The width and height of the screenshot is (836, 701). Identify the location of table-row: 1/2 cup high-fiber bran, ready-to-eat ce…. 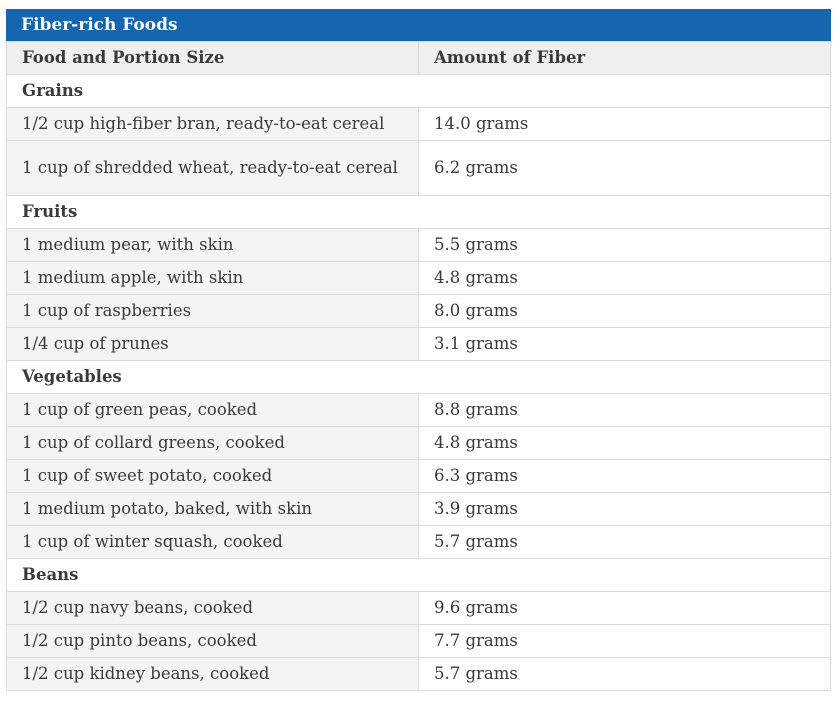
(418, 124).